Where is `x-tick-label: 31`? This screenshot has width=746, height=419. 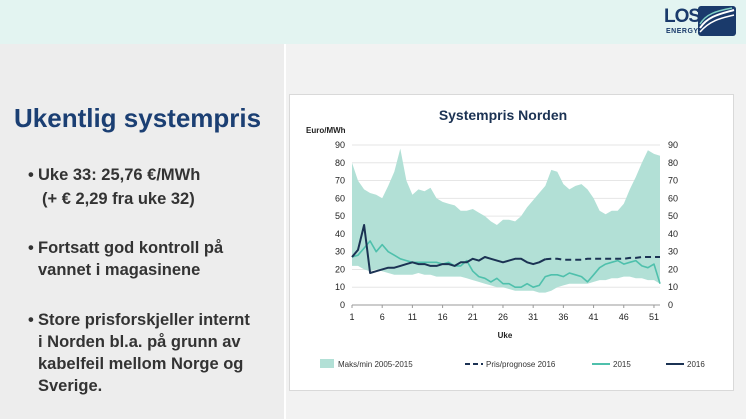
x-tick-label: 31 is located at coordinates (533, 317).